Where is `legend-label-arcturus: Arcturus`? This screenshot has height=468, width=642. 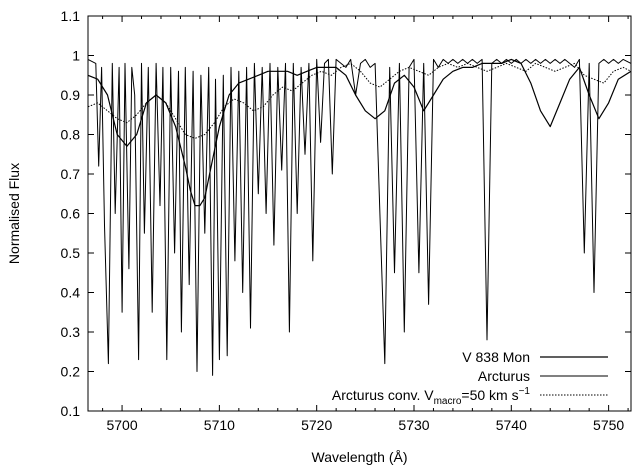
legend-label-arcturus: Arcturus is located at coordinates (504, 376).